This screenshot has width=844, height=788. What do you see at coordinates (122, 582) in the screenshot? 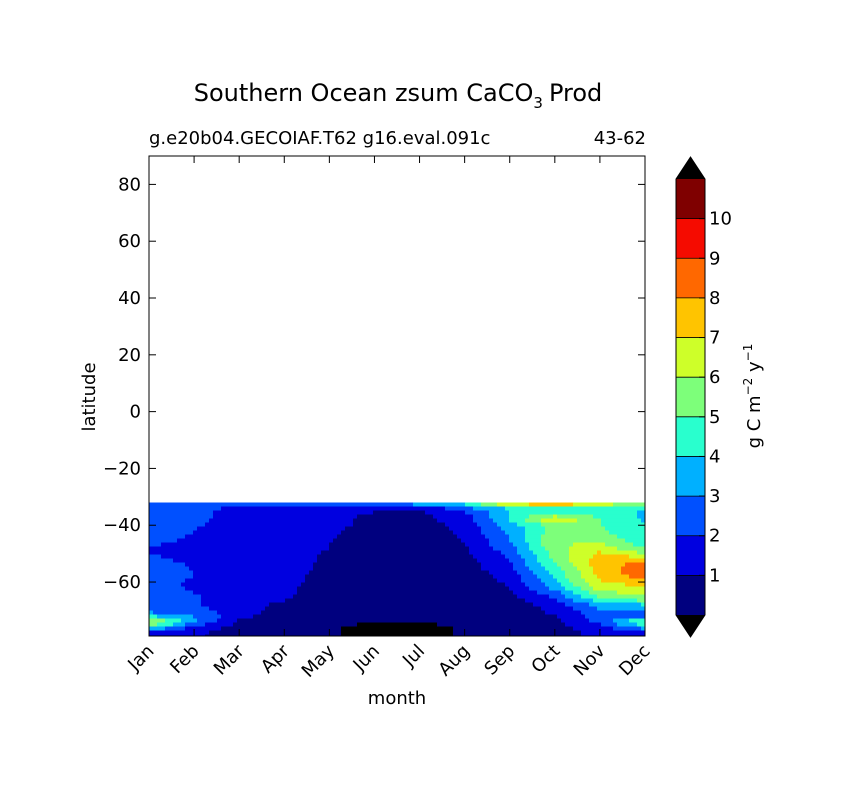
I see `y-tick-label: −60` at bounding box center [122, 582].